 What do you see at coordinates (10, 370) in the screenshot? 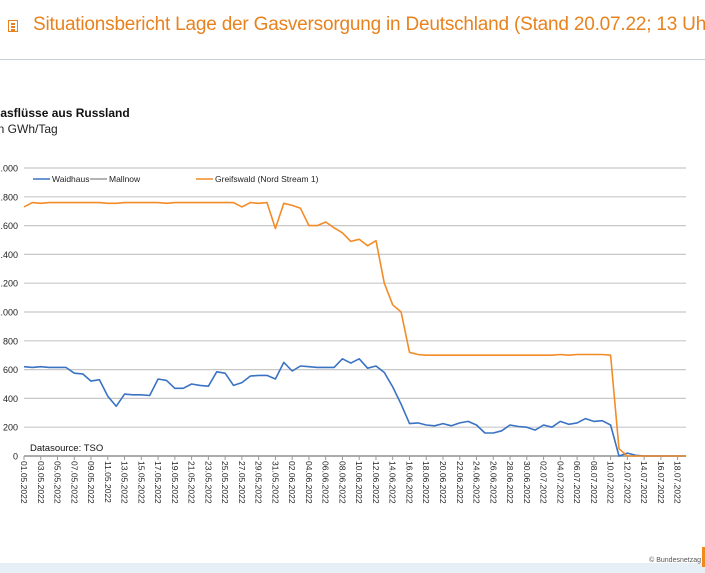
I see `y-tick-label: 600` at bounding box center [10, 370].